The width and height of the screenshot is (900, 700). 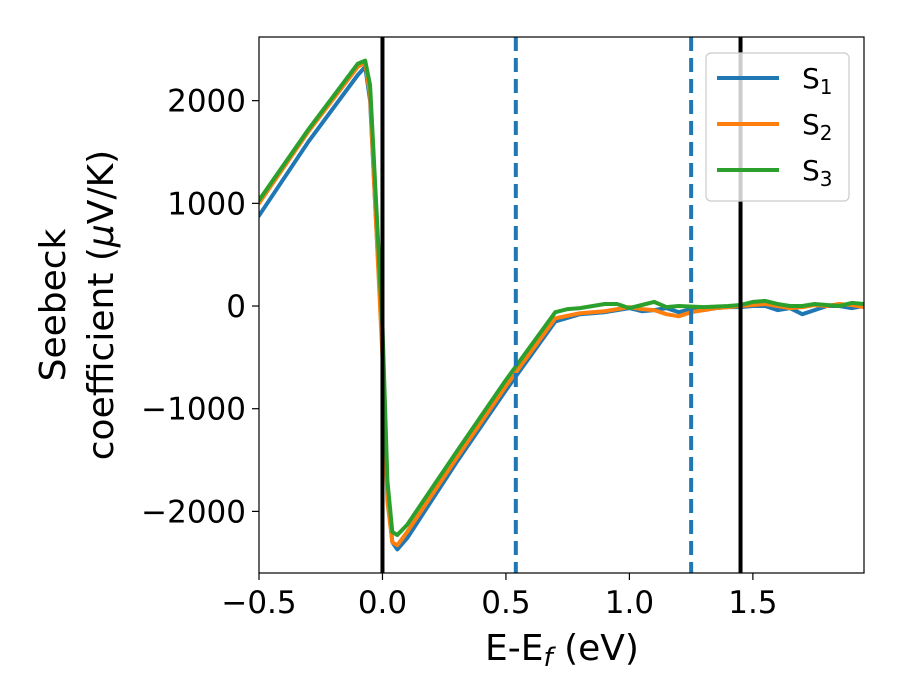 I want to click on y-axis-title-line2: coefficient (μV/K), so click(x=101, y=305).